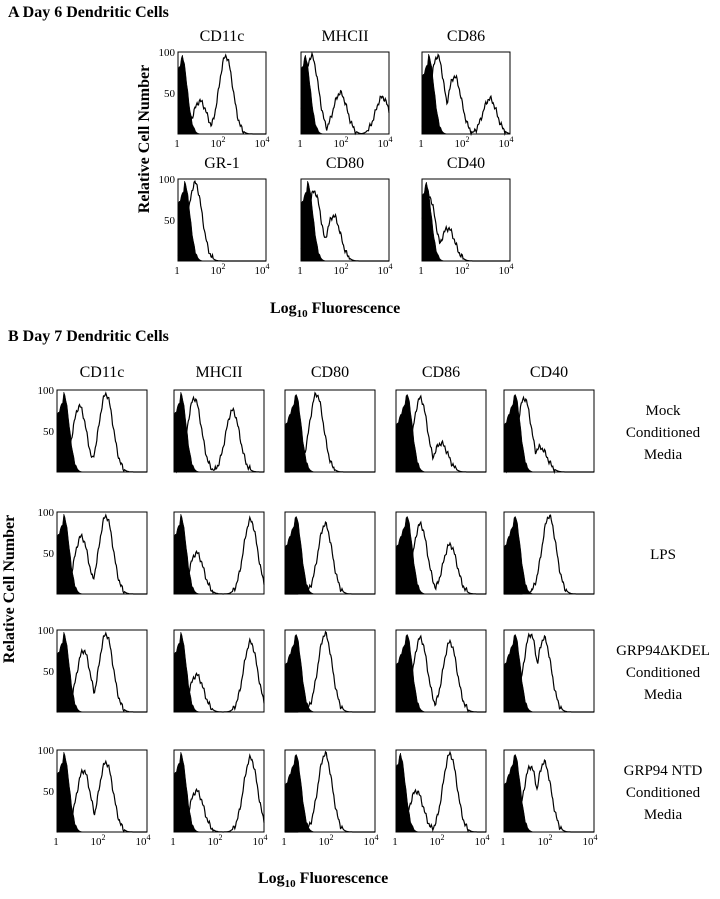 The image size is (720, 899). I want to click on panel-a-gr-1-ytick-100: 100, so click(167, 180).